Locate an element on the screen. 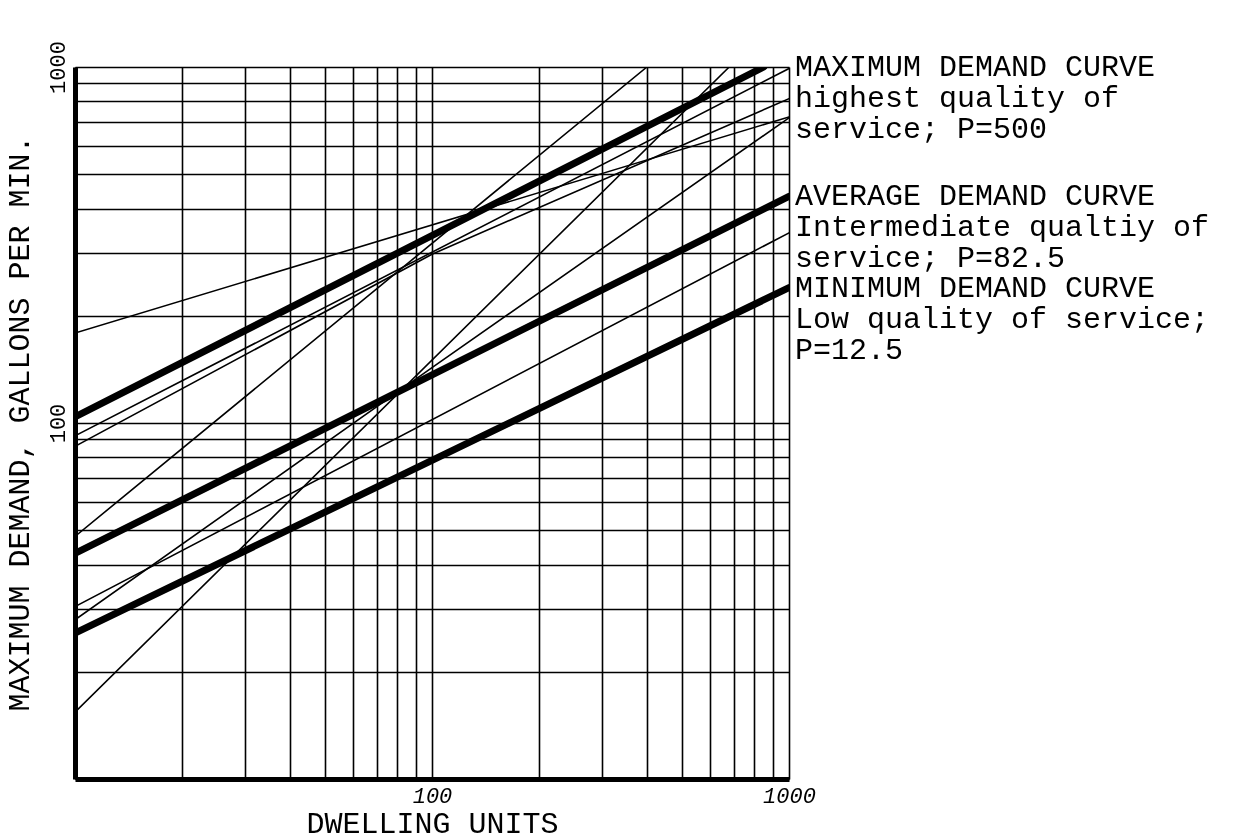 This screenshot has width=1257, height=838. y-axis-title: MAXIMUM DEMAND, GALLONS PER MIN. is located at coordinates (20, 423).